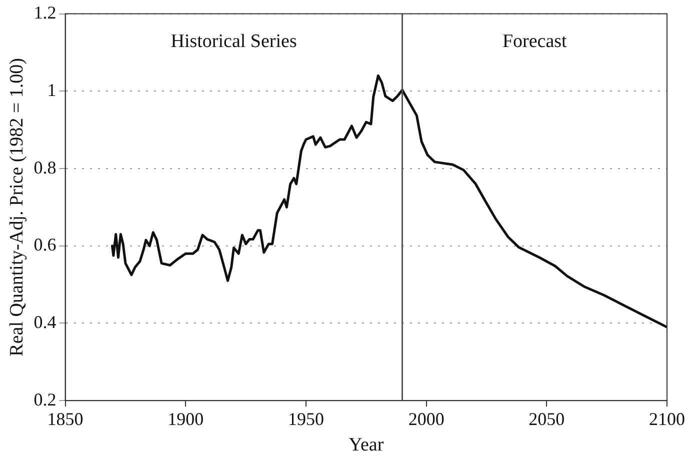  I want to click on y-tick-label: 0.4, so click(45, 322).